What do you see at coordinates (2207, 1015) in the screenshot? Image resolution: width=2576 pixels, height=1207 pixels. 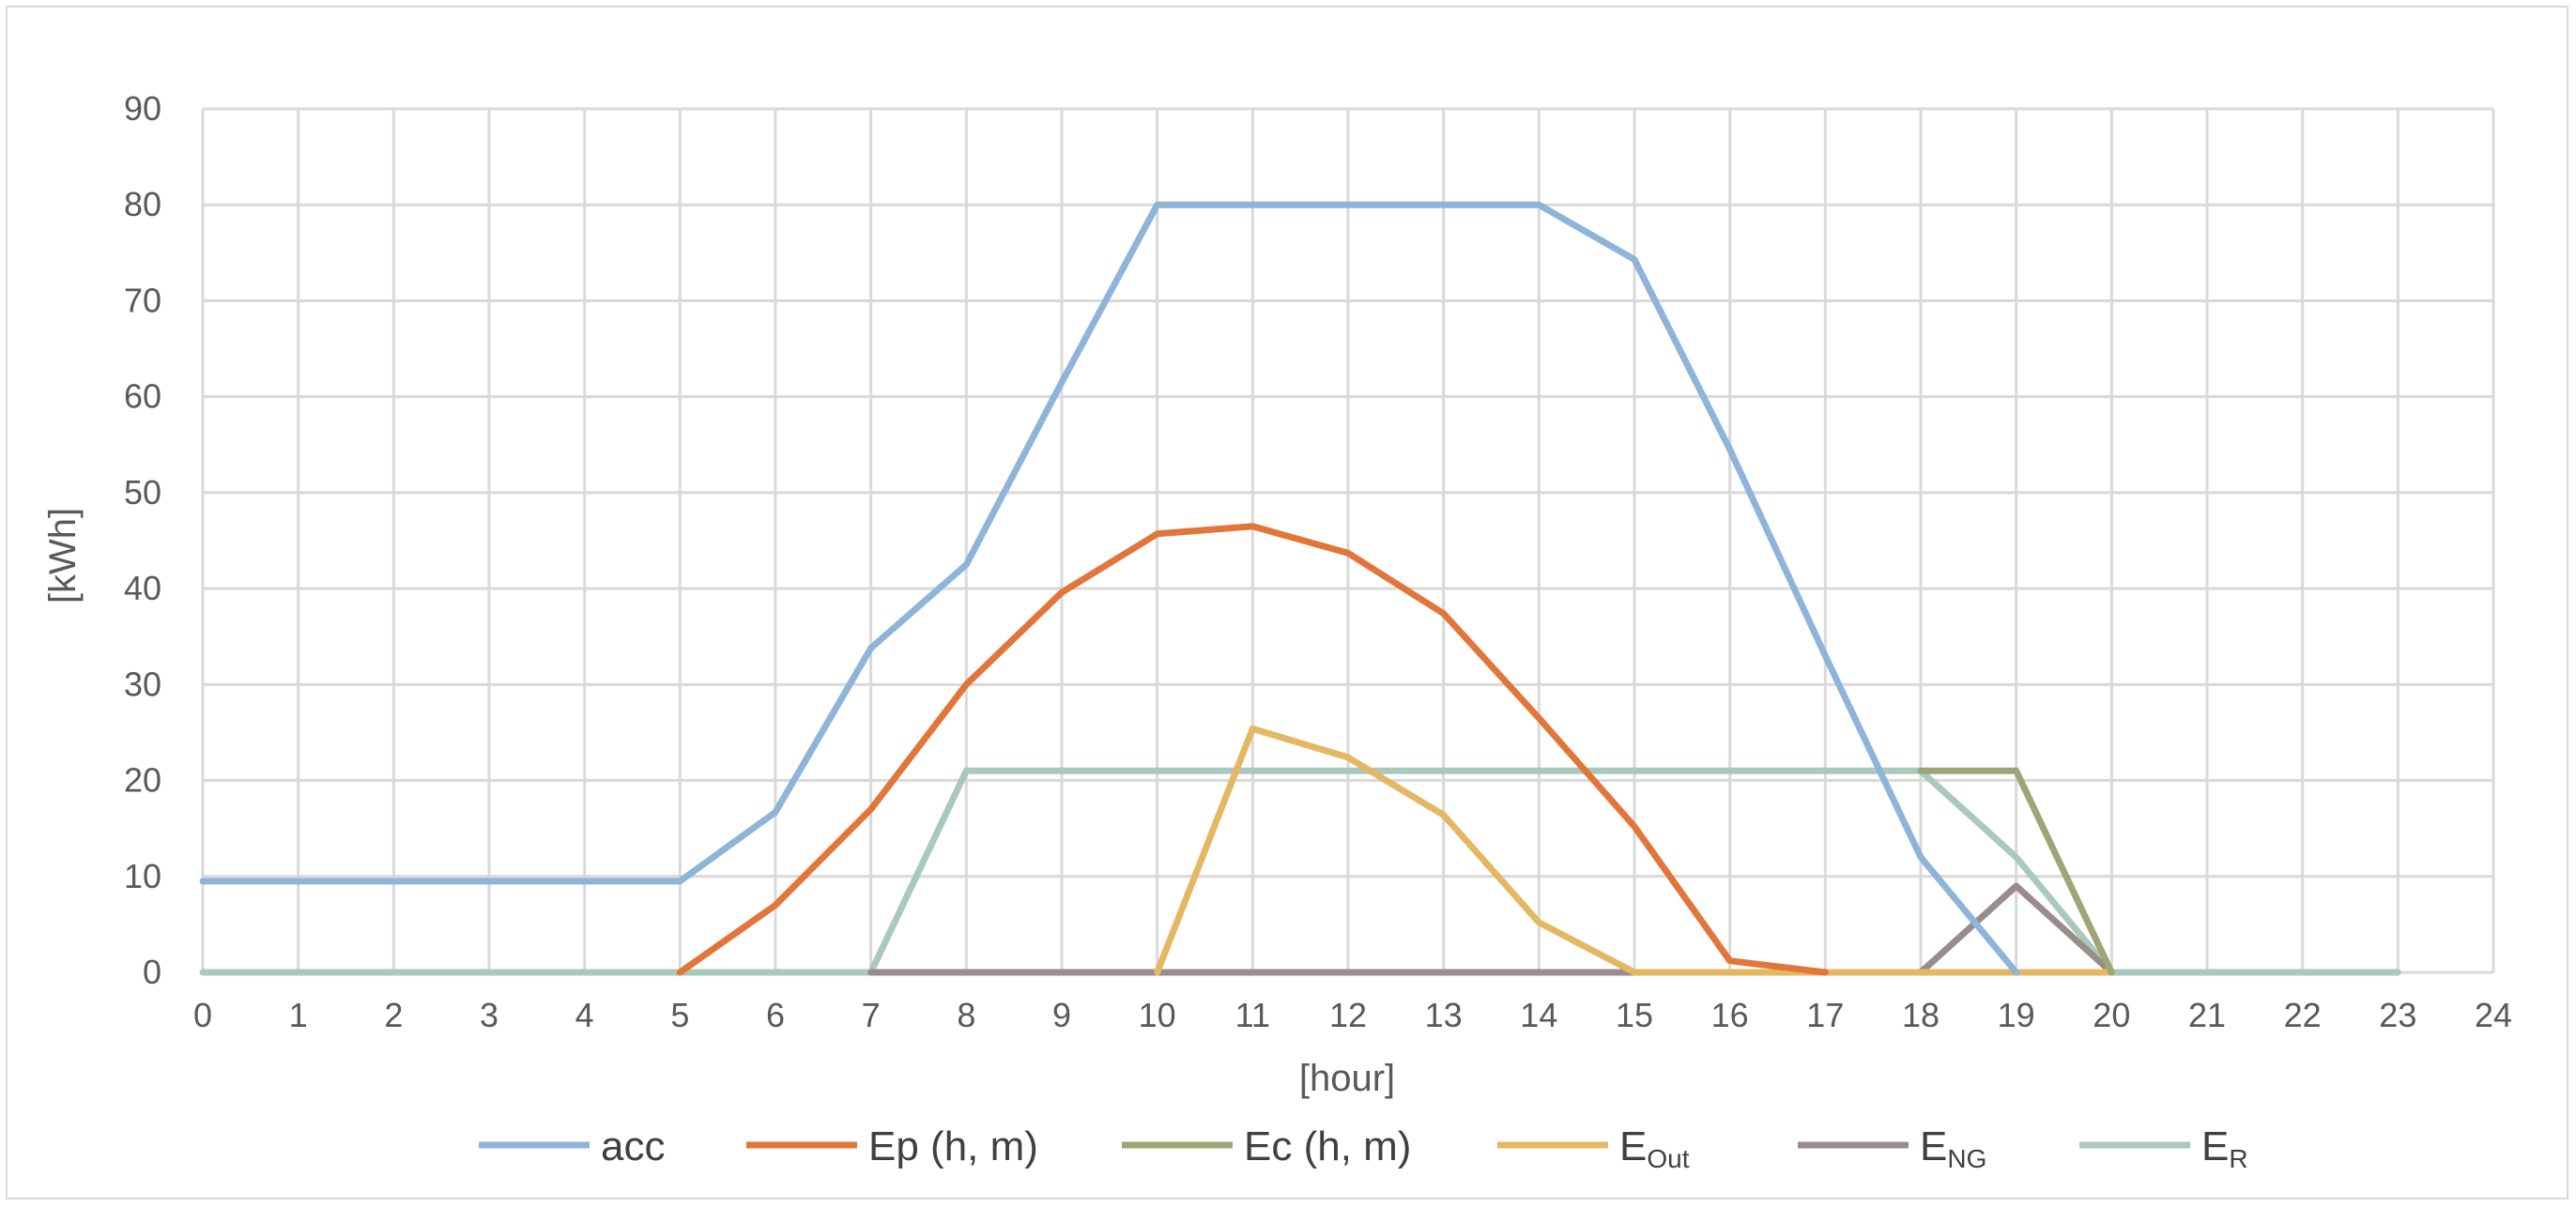 I see `x-tick-label: 21` at bounding box center [2207, 1015].